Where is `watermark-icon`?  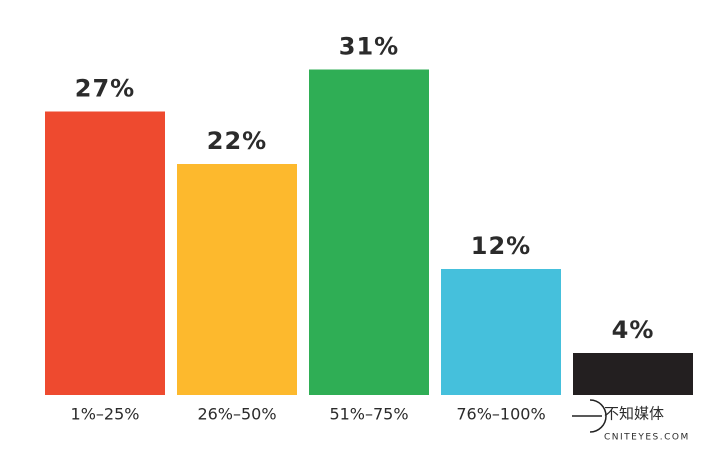 watermark-icon is located at coordinates (589, 416).